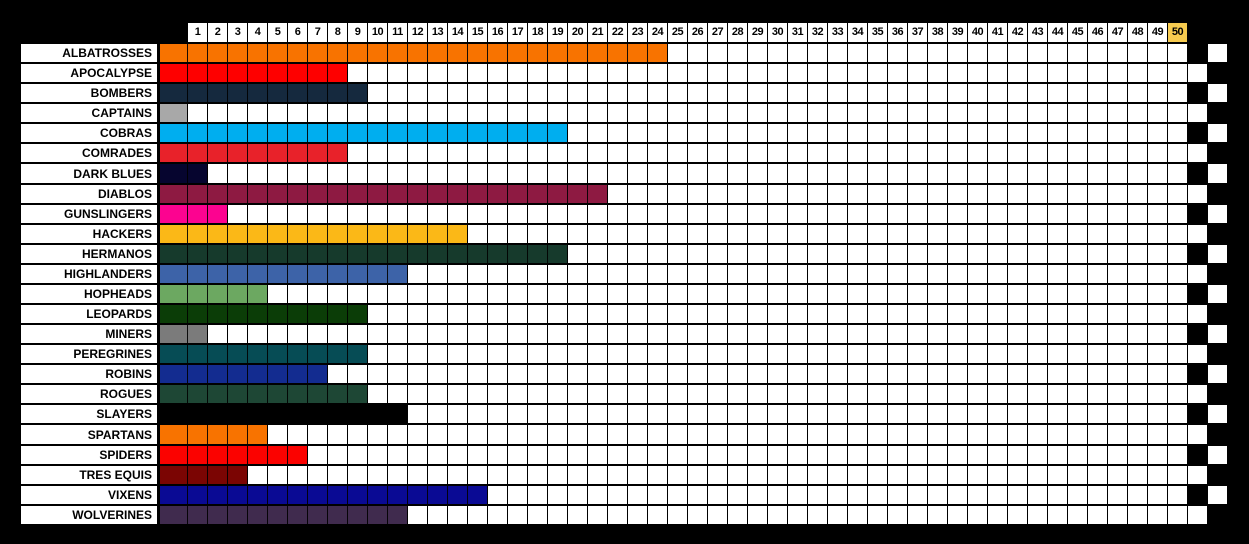  What do you see at coordinates (1017, 32) in the screenshot?
I see `column-header: 42` at bounding box center [1017, 32].